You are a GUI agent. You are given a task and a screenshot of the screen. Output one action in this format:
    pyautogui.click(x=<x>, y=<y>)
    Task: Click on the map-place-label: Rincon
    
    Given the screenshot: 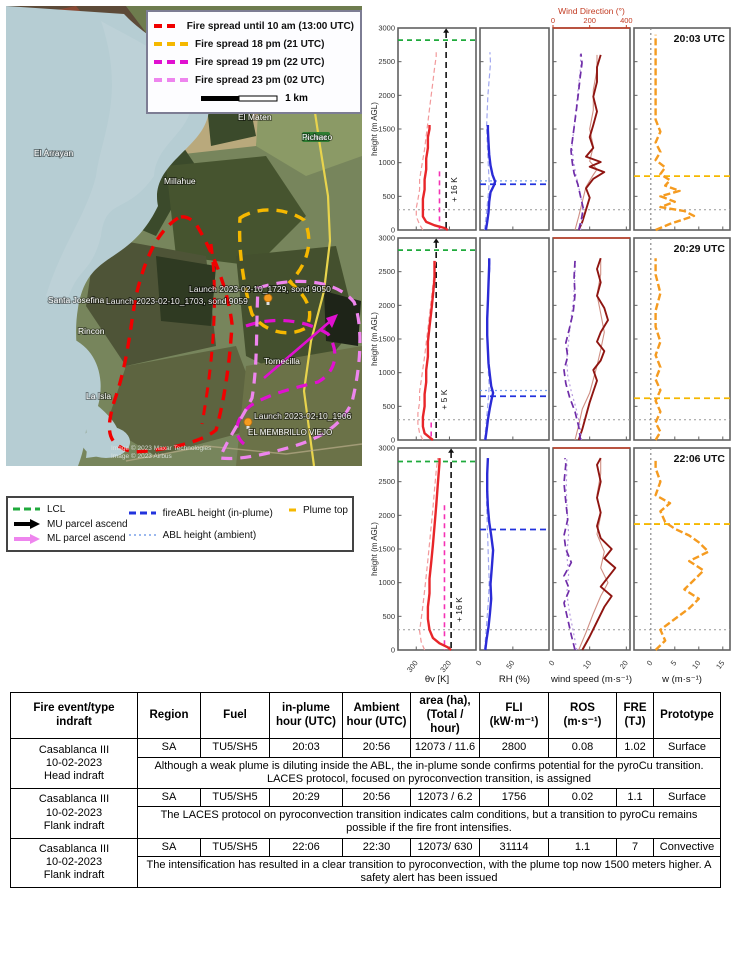 What is the action you would take?
    pyautogui.click(x=91, y=331)
    